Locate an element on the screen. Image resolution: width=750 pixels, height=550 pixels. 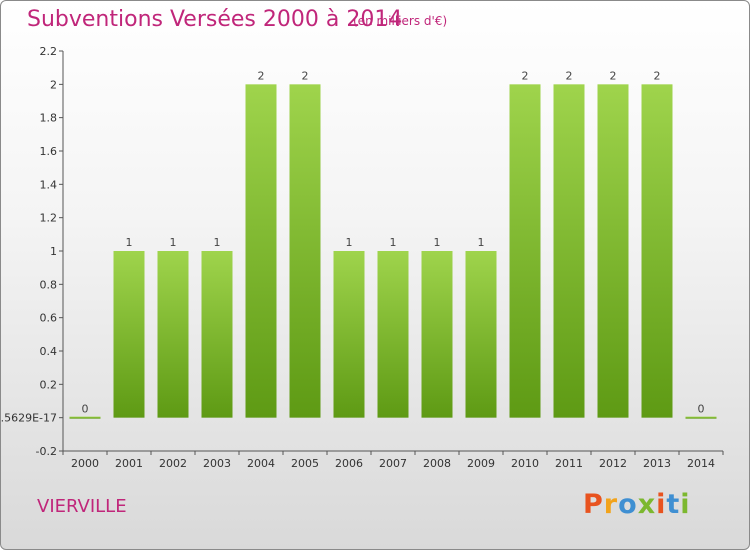
x-tick-label: 2012 is located at coordinates (613, 463).